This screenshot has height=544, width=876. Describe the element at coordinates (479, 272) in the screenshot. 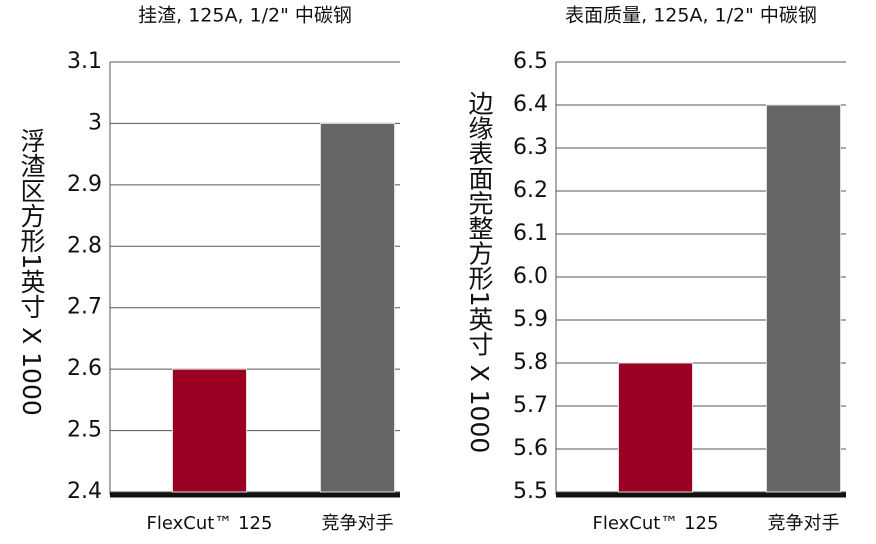

I see `y-axis-label: 边缘表面完整方形1英寸 X 1000` at that location.